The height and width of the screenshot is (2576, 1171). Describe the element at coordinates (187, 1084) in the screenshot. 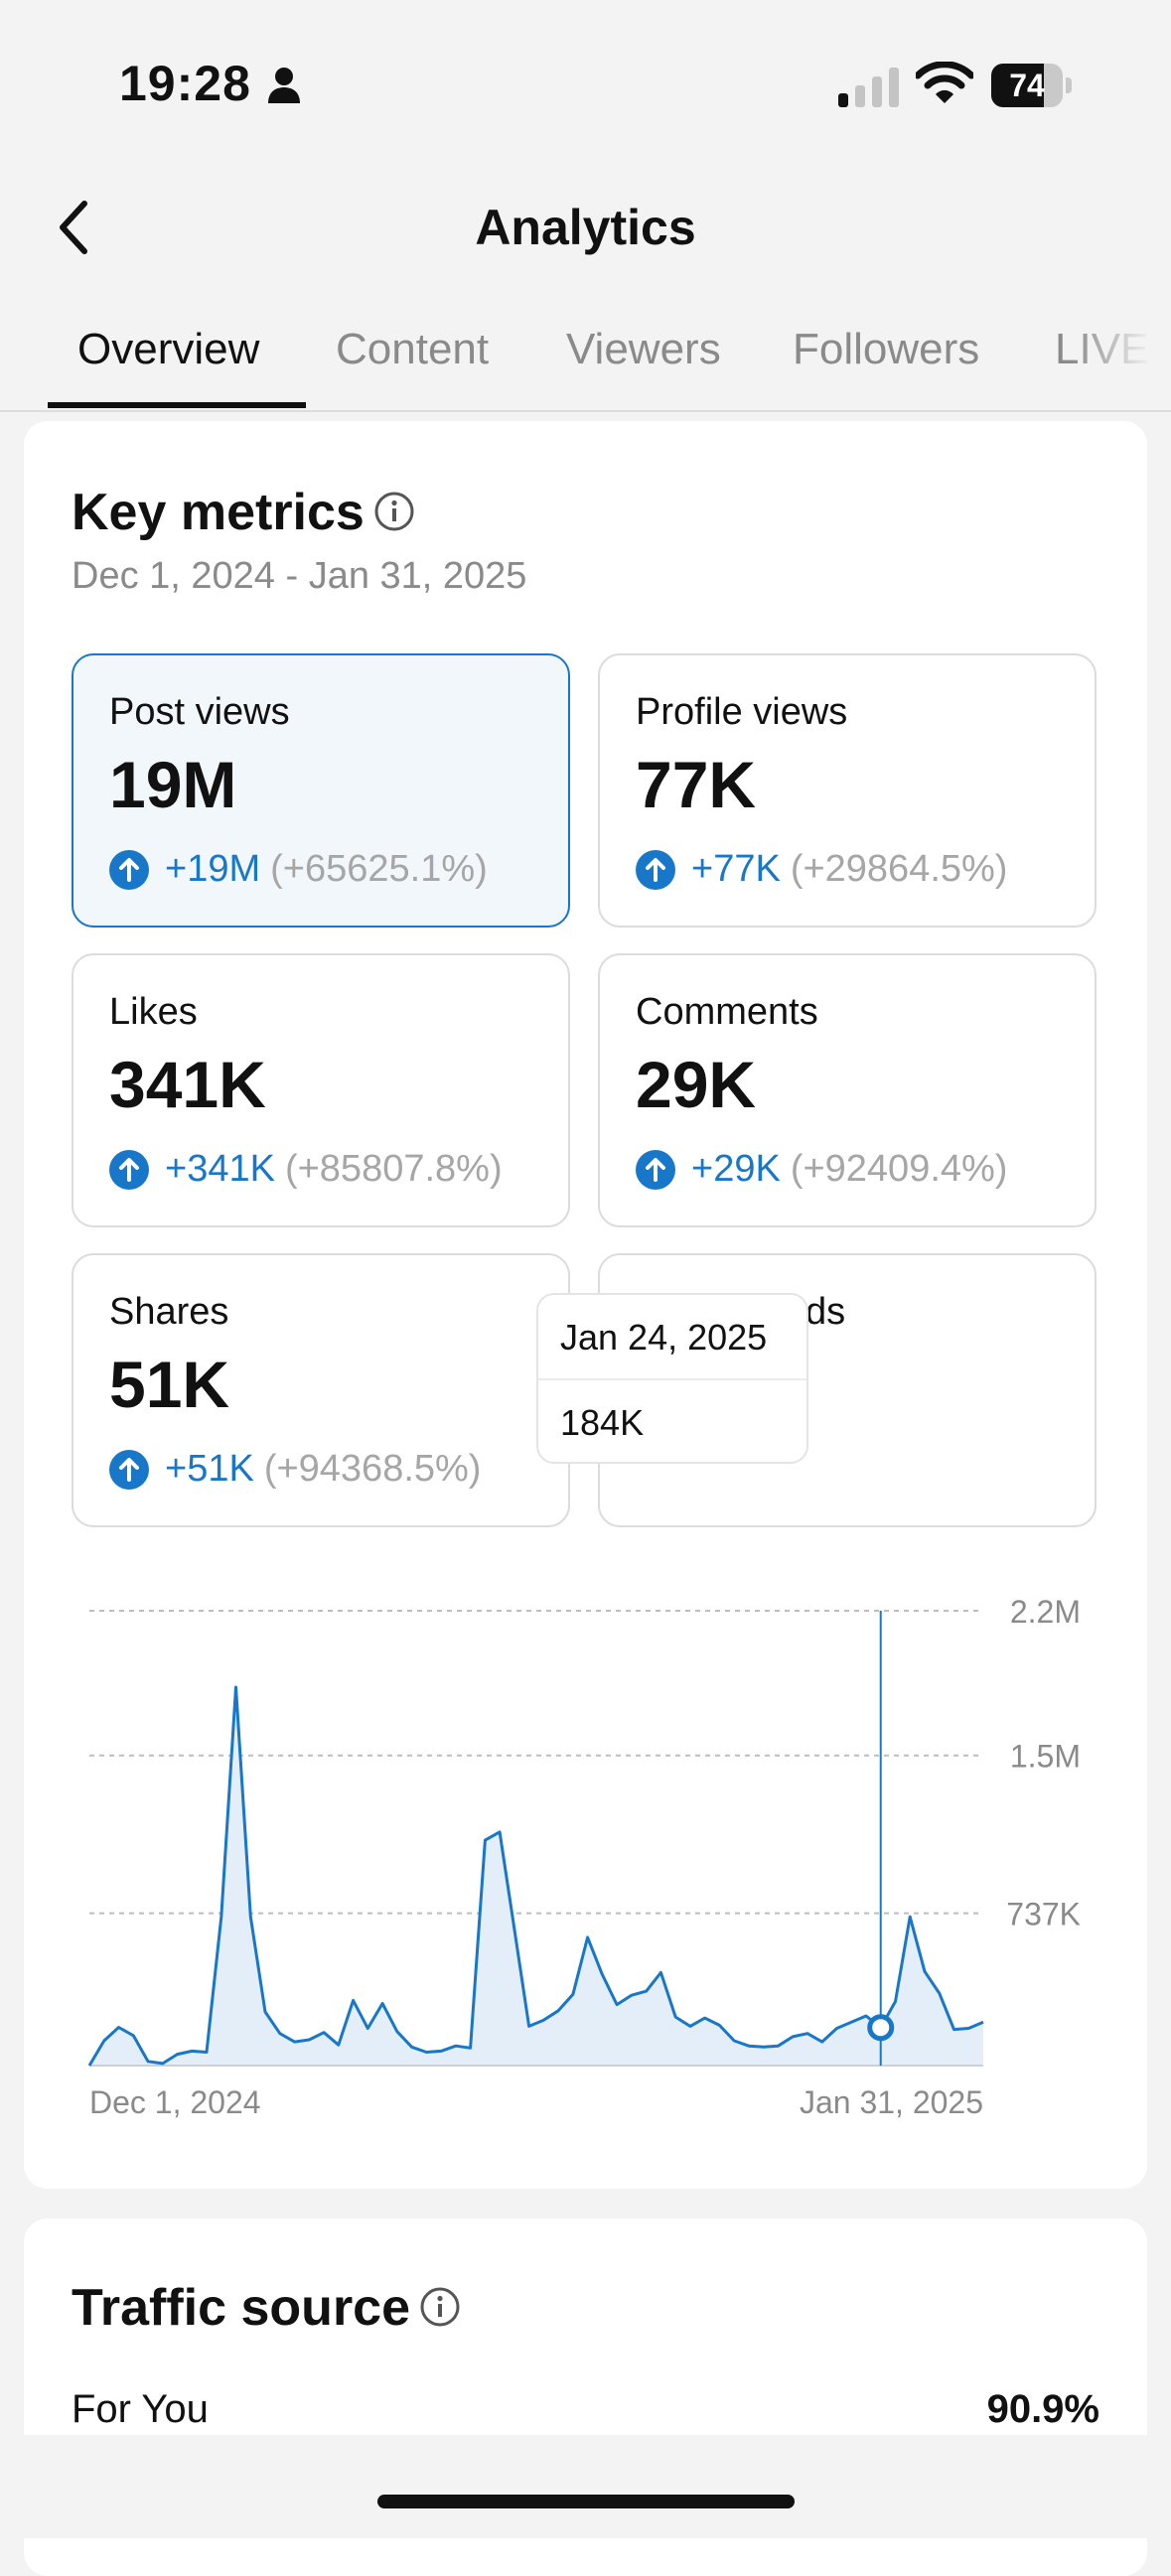

I see `metric-value: 341K` at that location.